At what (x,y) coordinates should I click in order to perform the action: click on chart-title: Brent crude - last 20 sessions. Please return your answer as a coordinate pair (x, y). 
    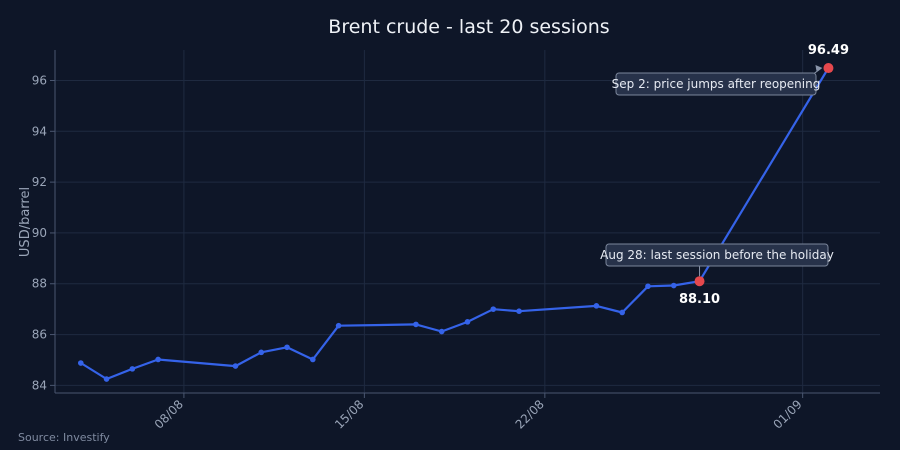
    Looking at the image, I should click on (468, 27).